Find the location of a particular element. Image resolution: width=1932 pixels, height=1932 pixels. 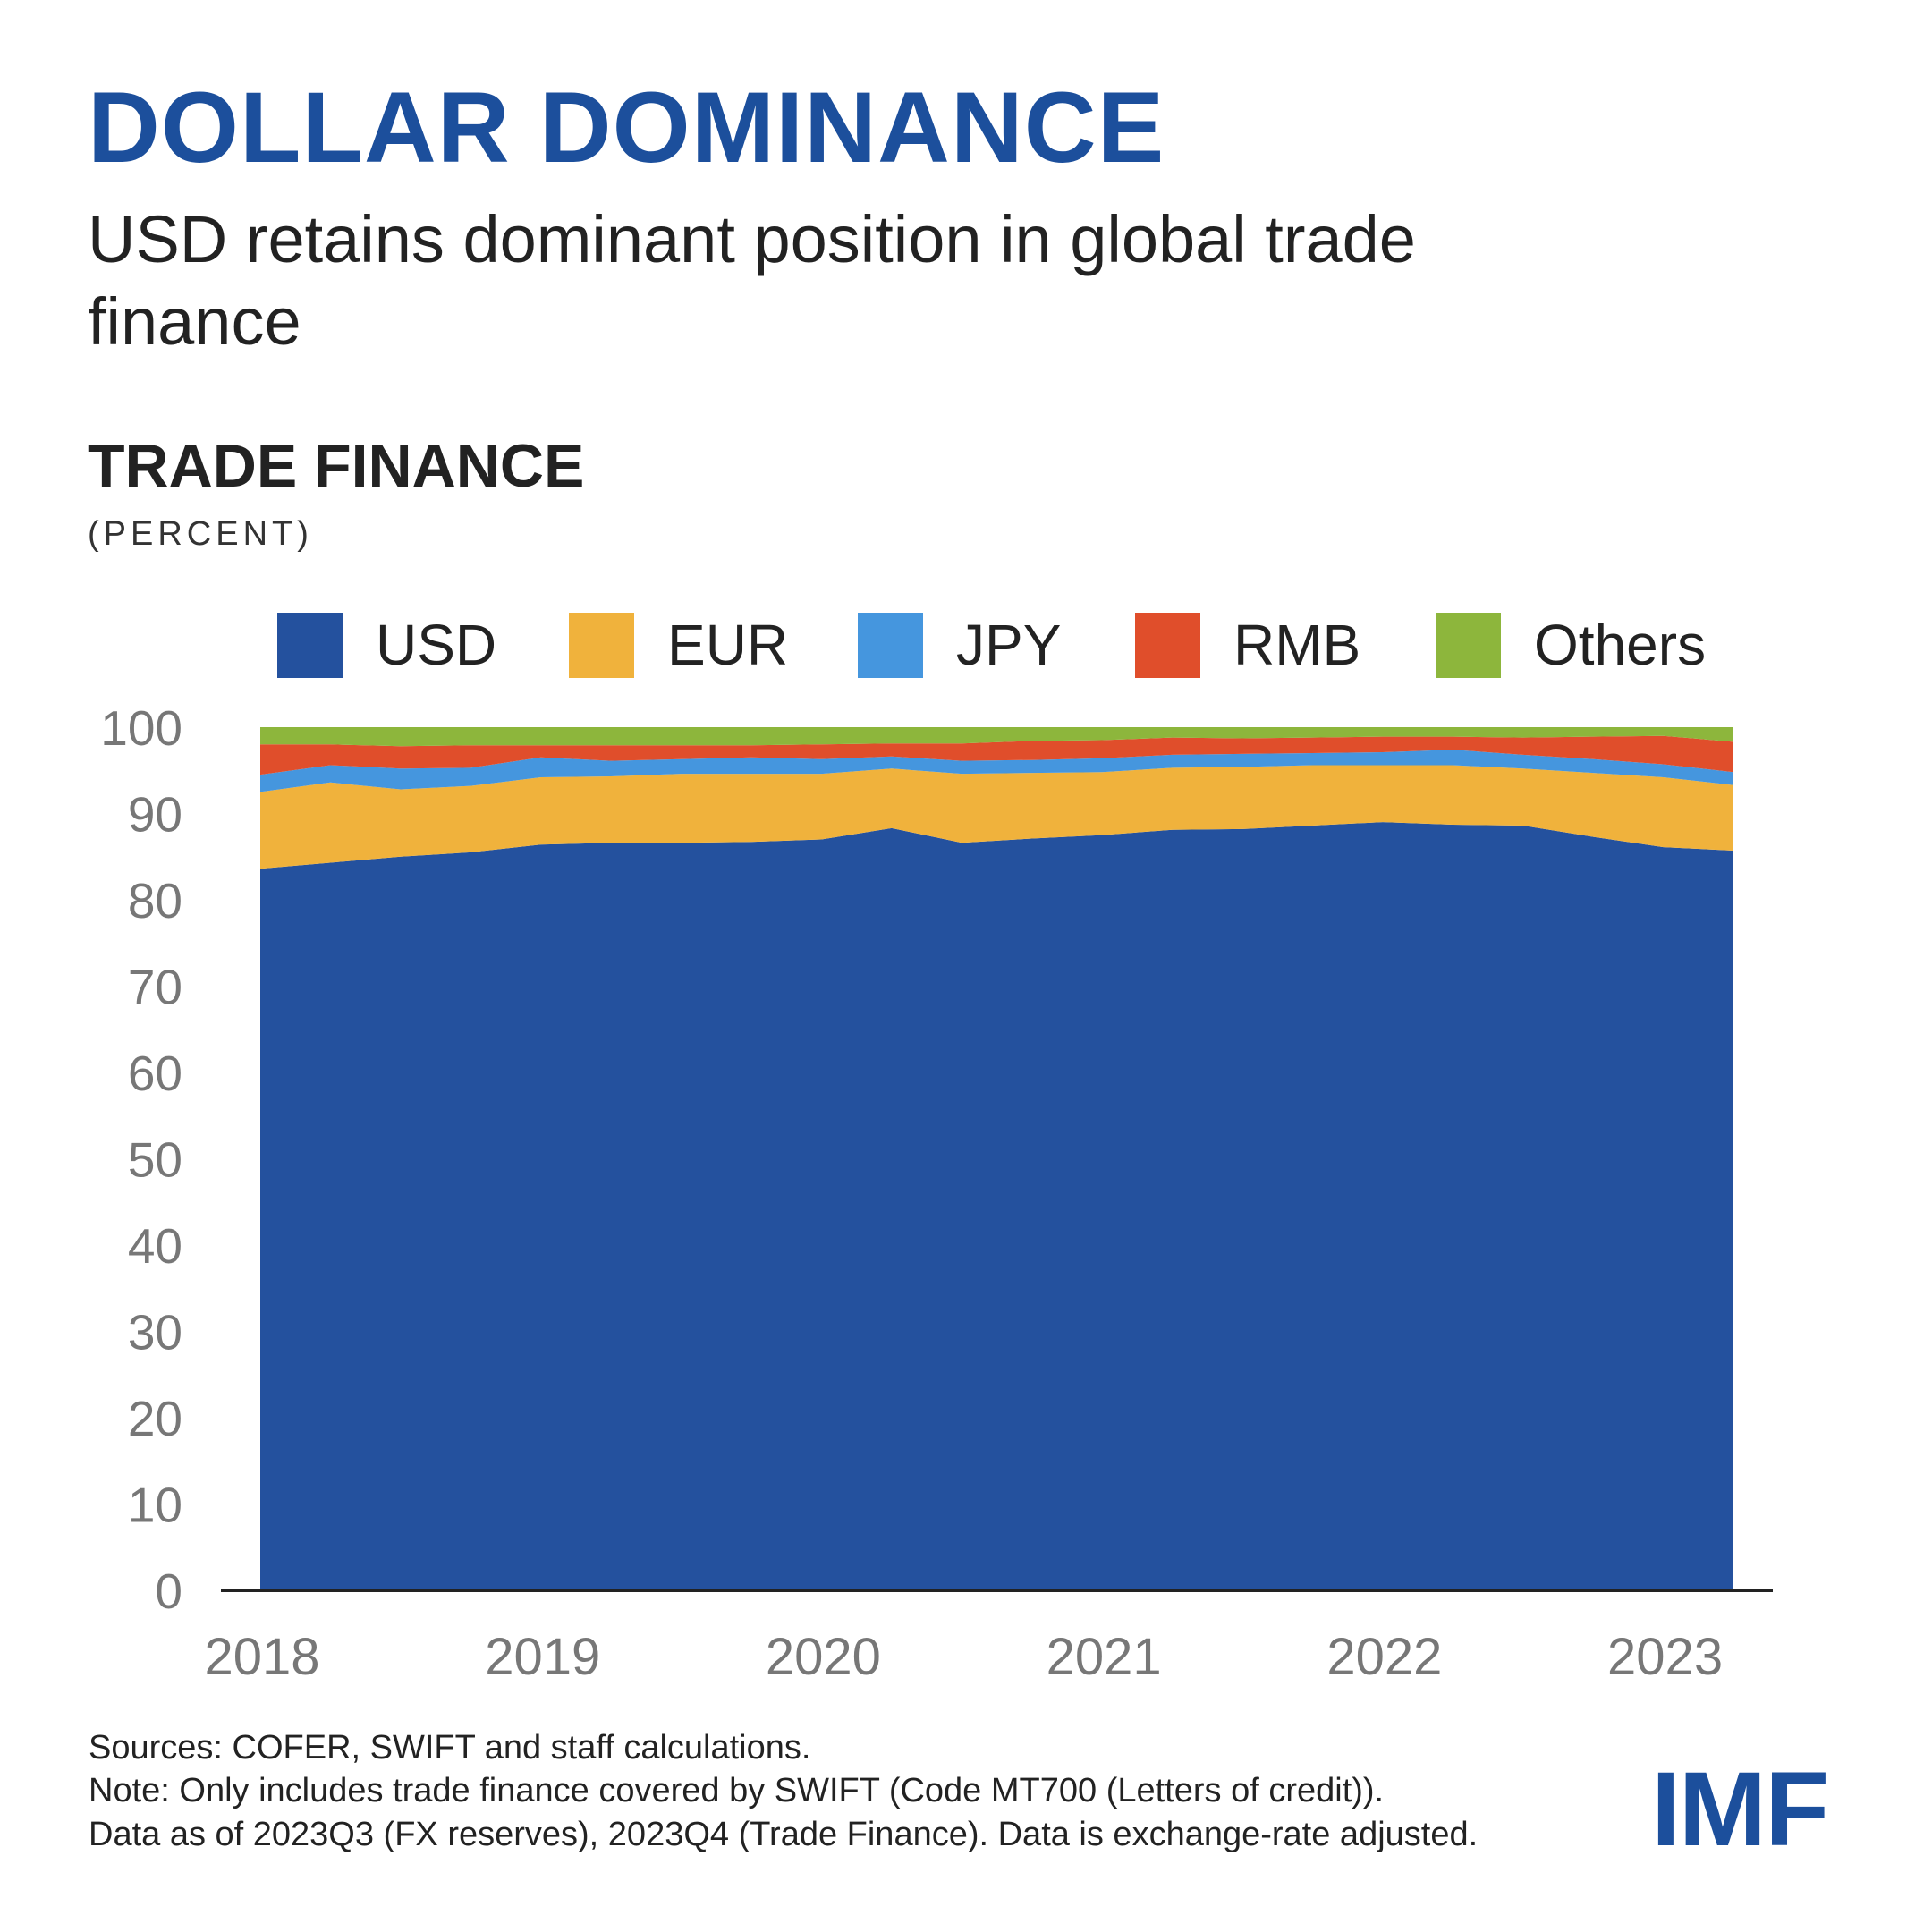

y-tick-label: 30 is located at coordinates (155, 1332).